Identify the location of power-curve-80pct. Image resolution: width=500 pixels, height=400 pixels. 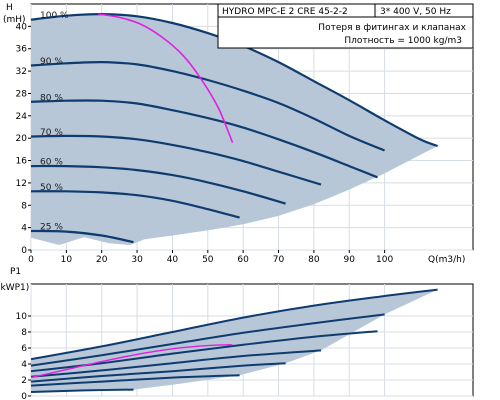
(204, 351).